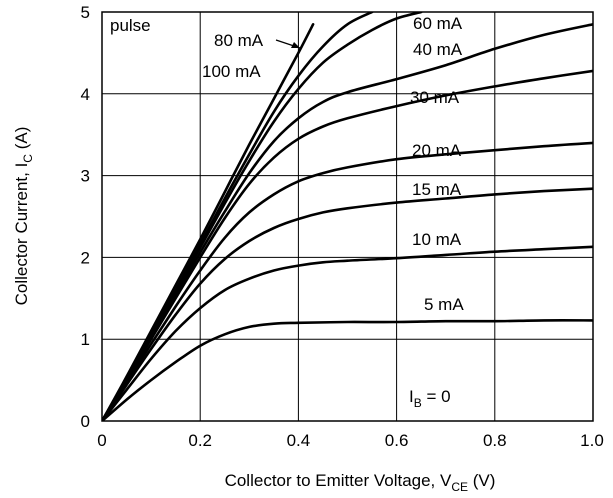 The width and height of the screenshot is (613, 498). What do you see at coordinates (444, 304) in the screenshot?
I see `label-5ma: 5 mA` at bounding box center [444, 304].